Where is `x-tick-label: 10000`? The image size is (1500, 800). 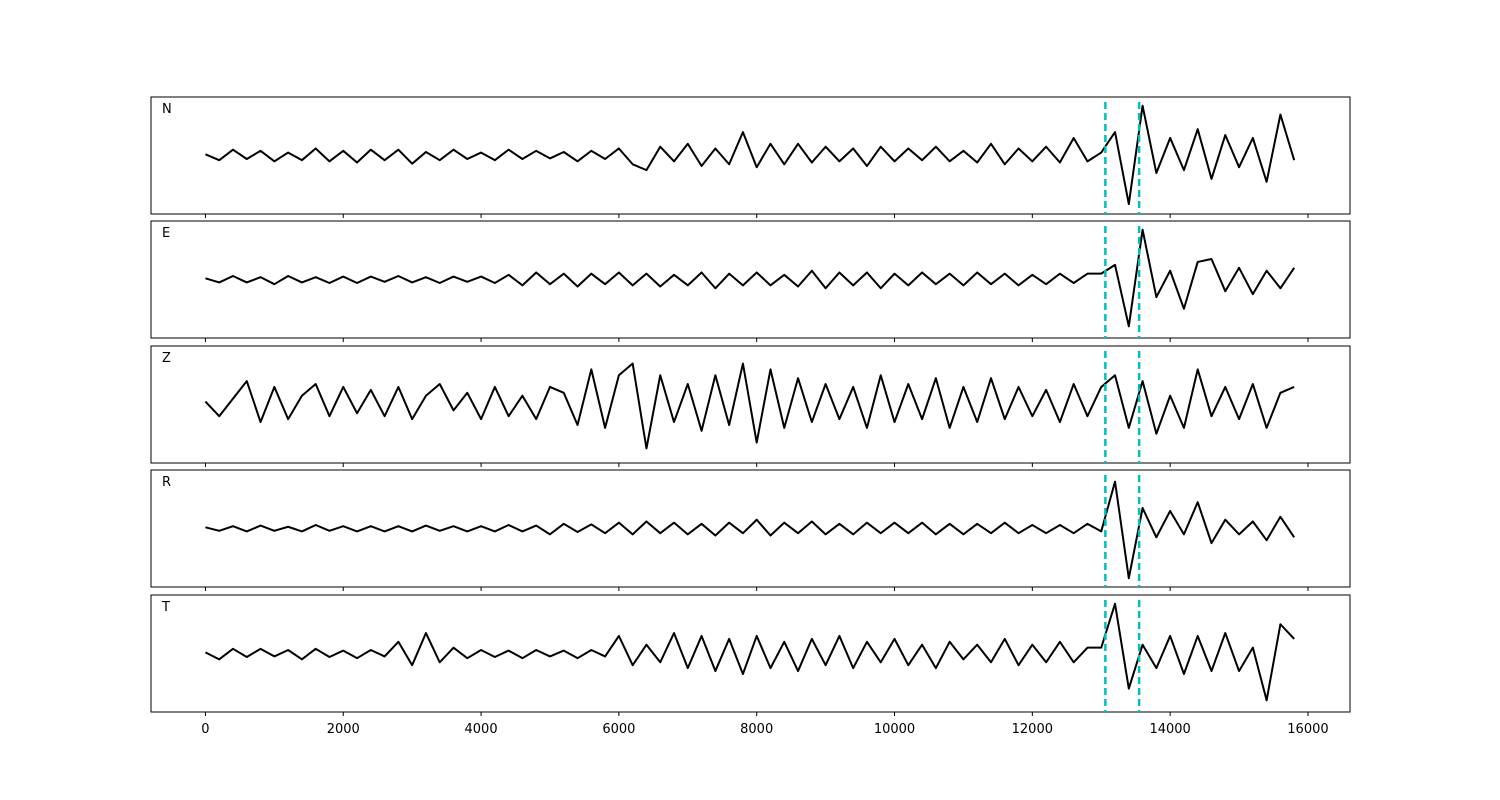
x-tick-label: 10000 is located at coordinates (894, 729).